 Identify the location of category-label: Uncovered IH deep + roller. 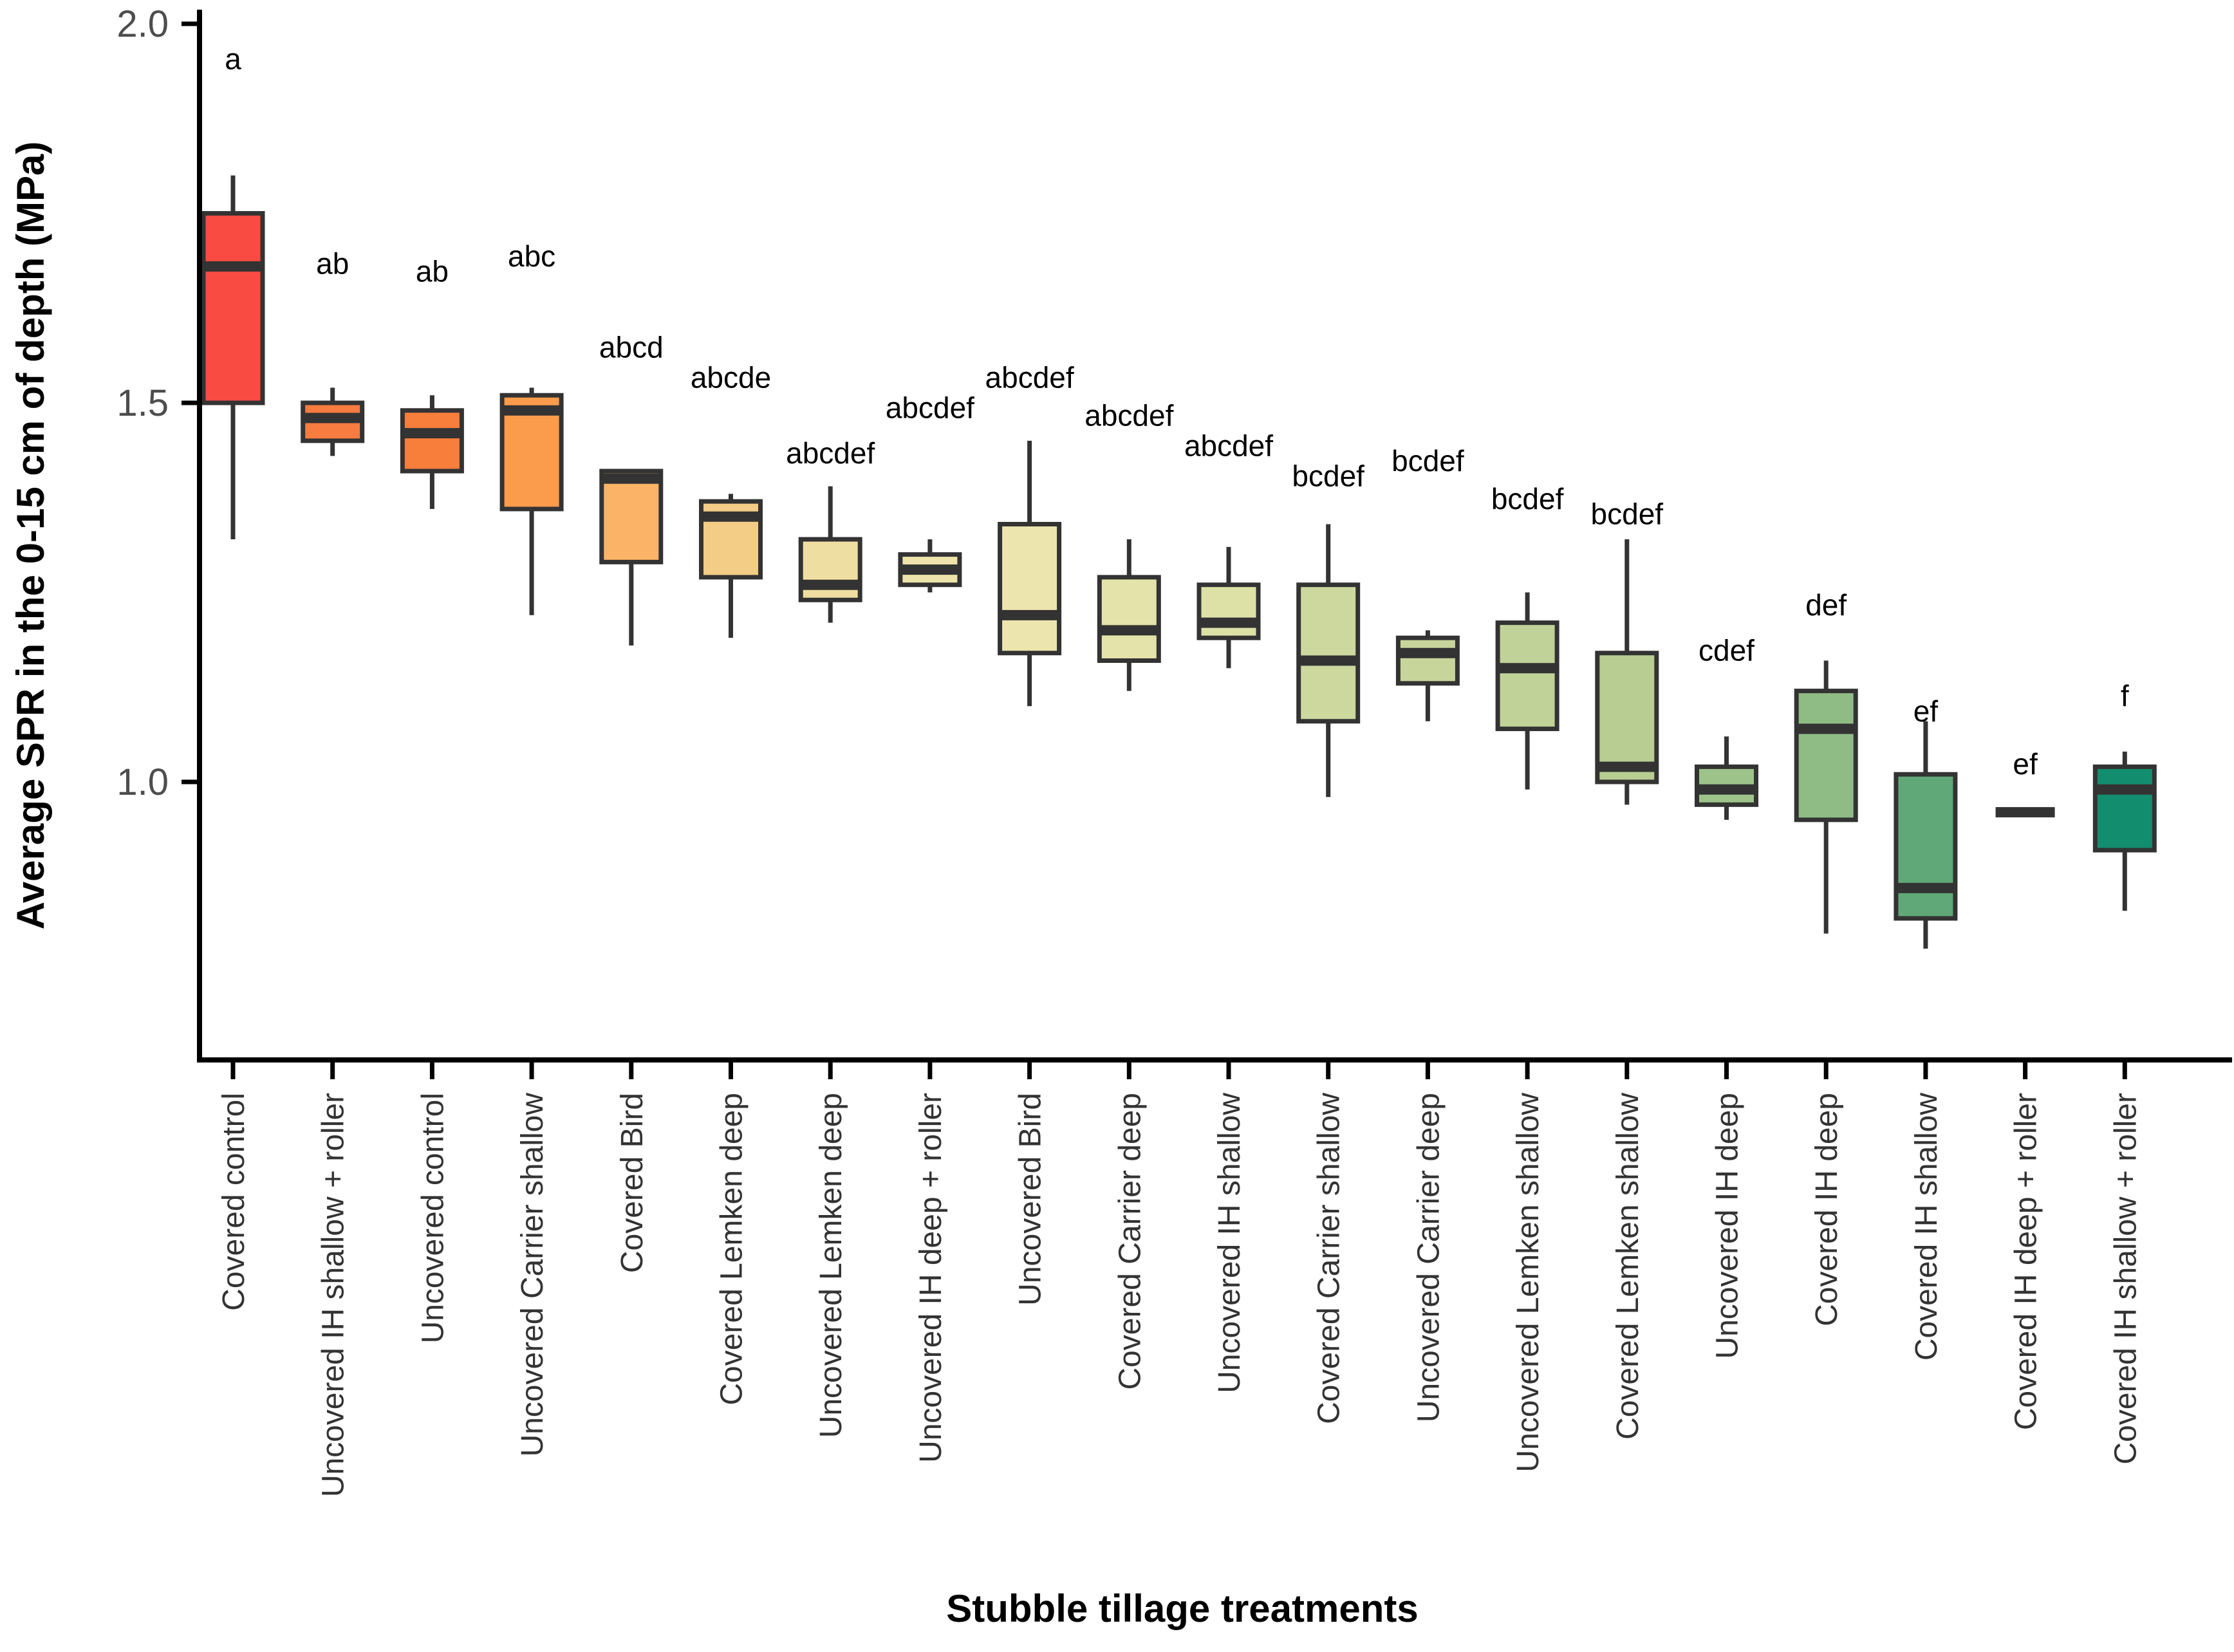
(931, 1278).